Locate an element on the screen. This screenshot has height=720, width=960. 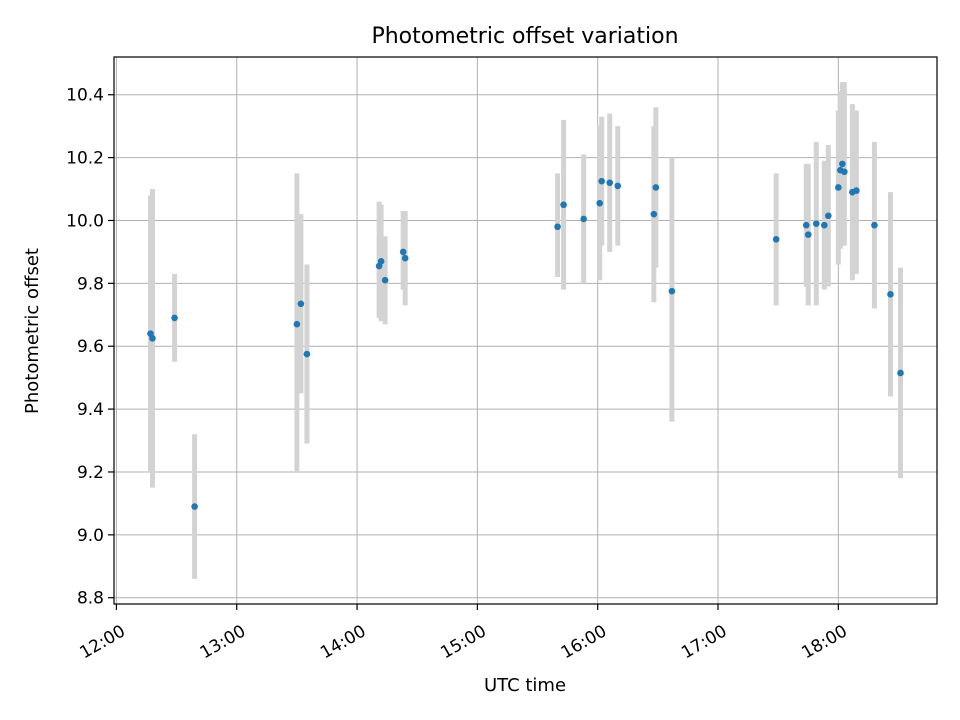
y-axis-label: Photometric offset is located at coordinates (32, 331).